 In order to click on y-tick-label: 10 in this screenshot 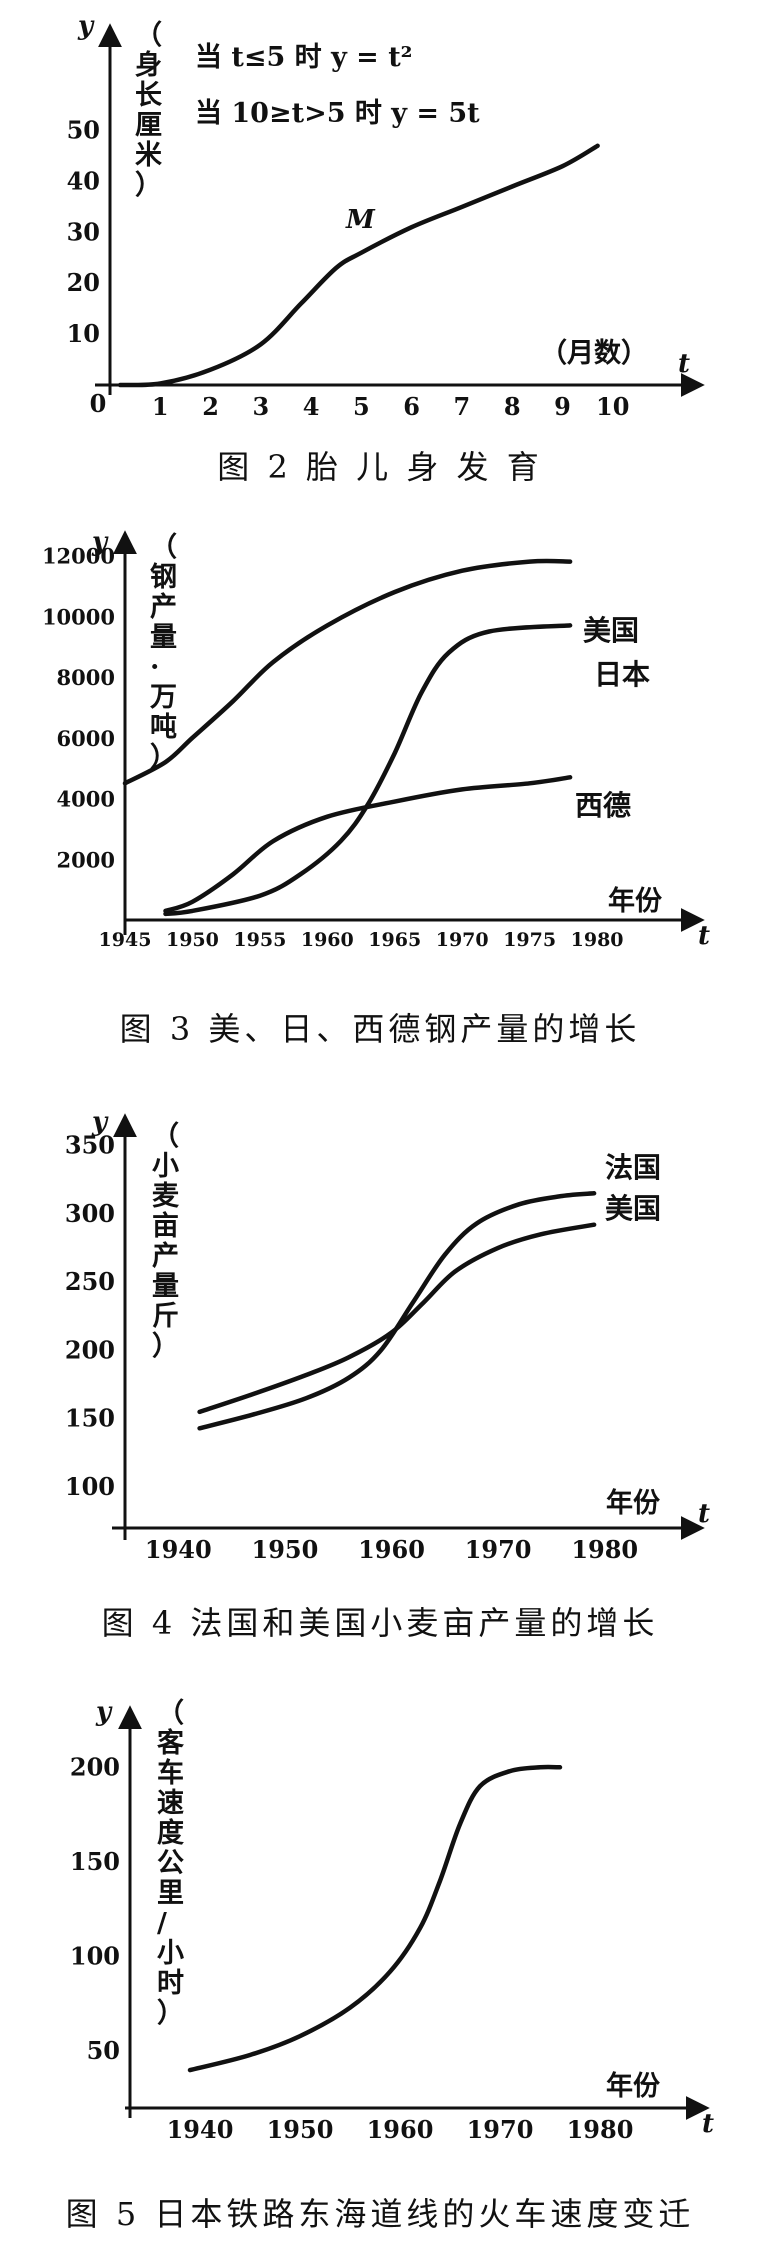, I will do `click(83, 333)`.